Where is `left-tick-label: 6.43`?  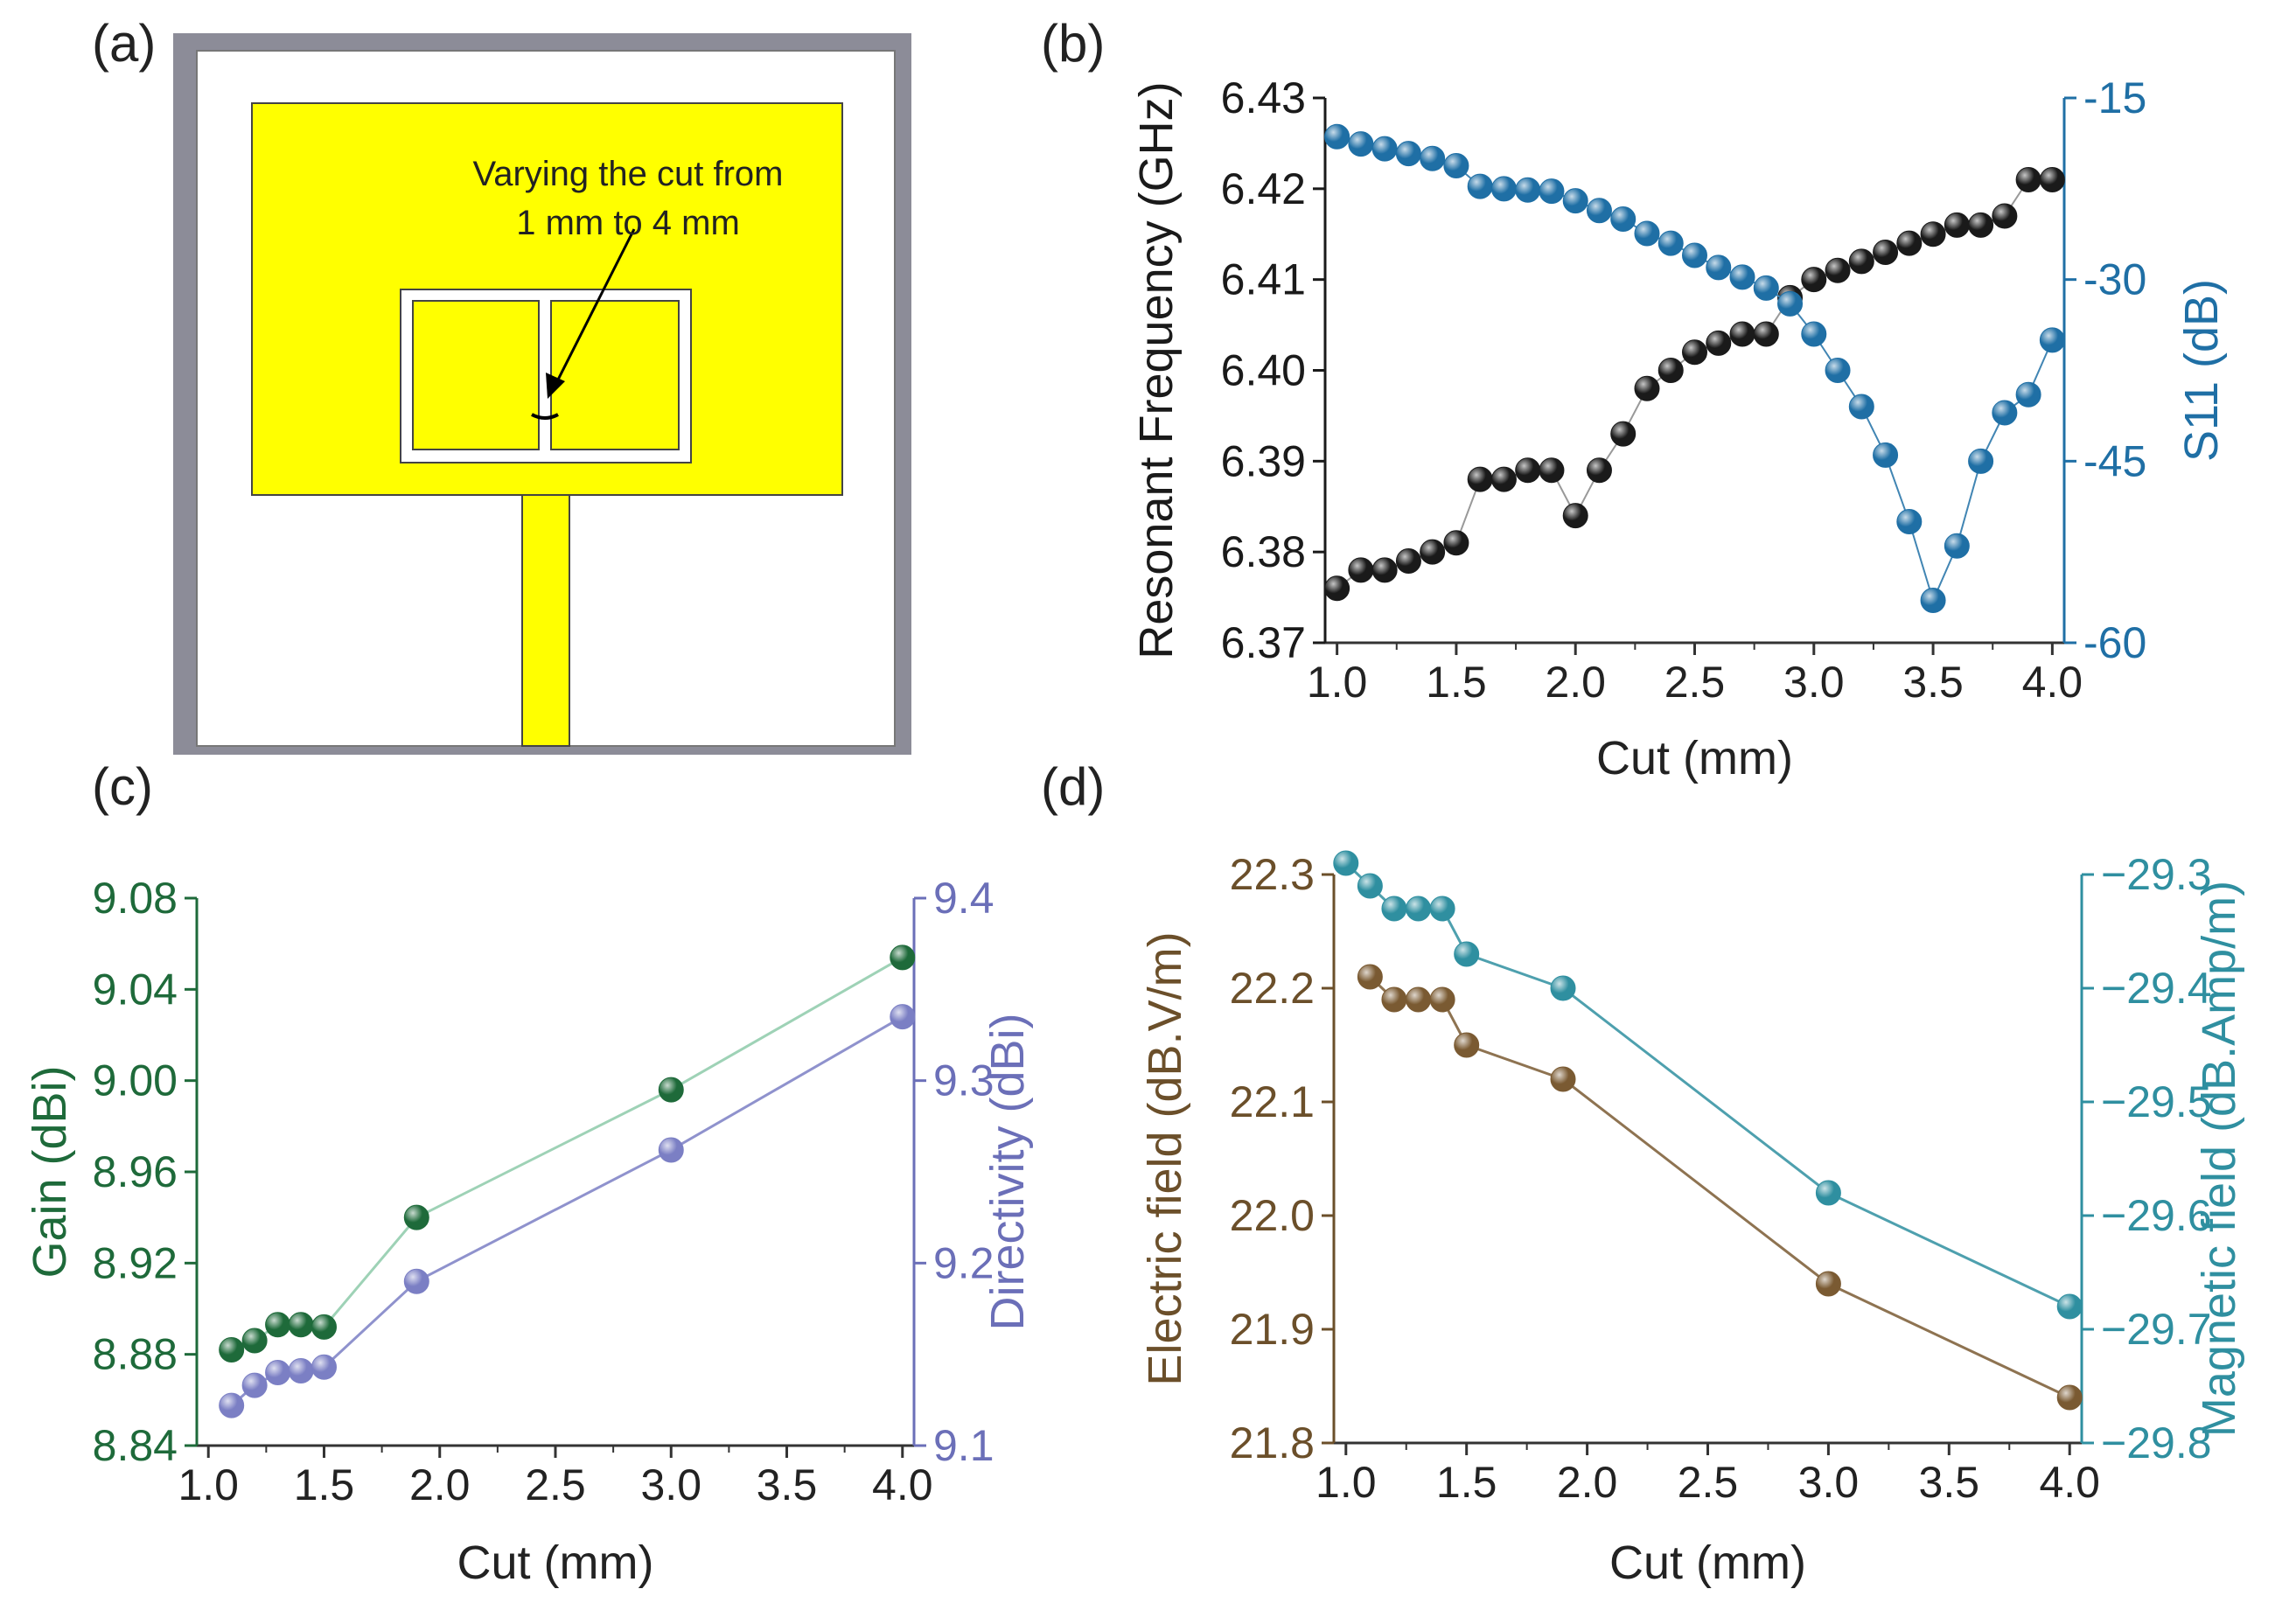 left-tick-label: 6.43 is located at coordinates (1263, 98).